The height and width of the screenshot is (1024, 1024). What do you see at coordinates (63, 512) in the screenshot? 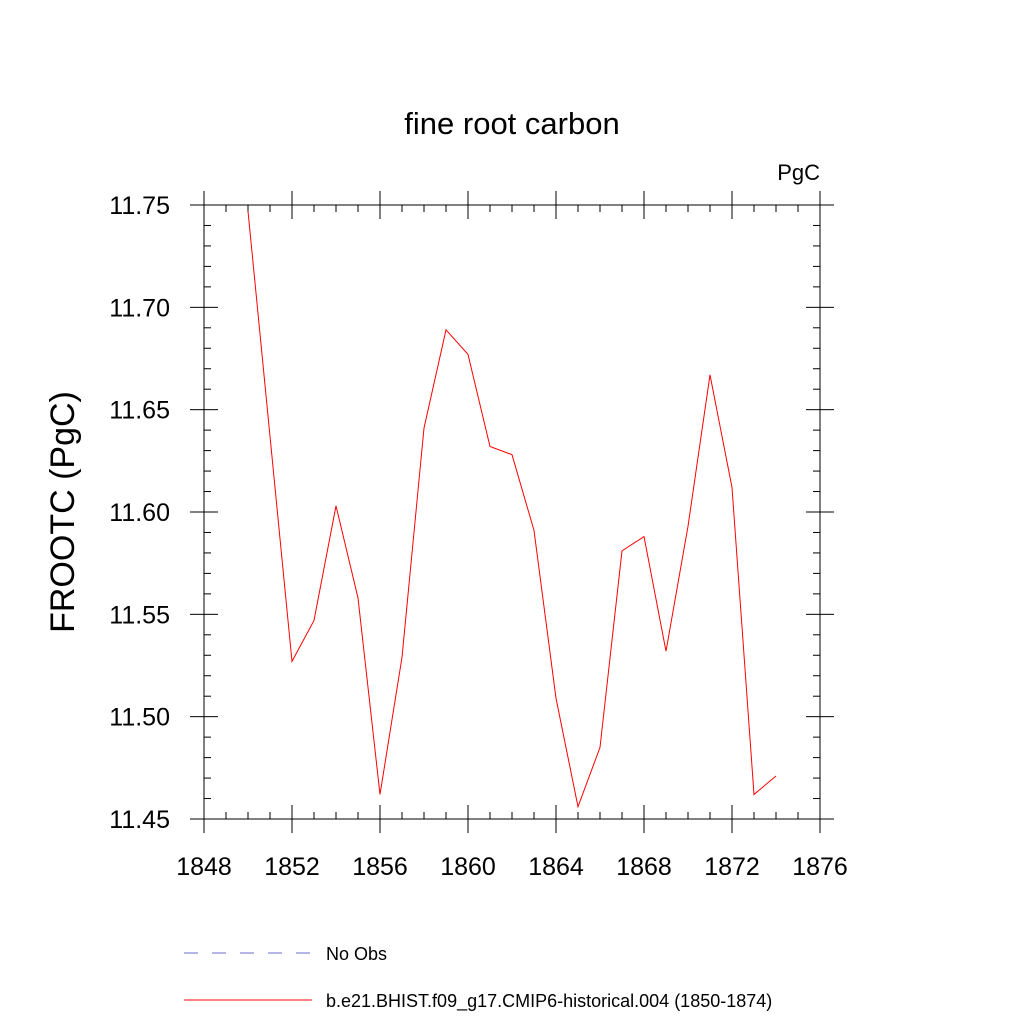
I see `y-axis-label: FROOTC (PgC)` at bounding box center [63, 512].